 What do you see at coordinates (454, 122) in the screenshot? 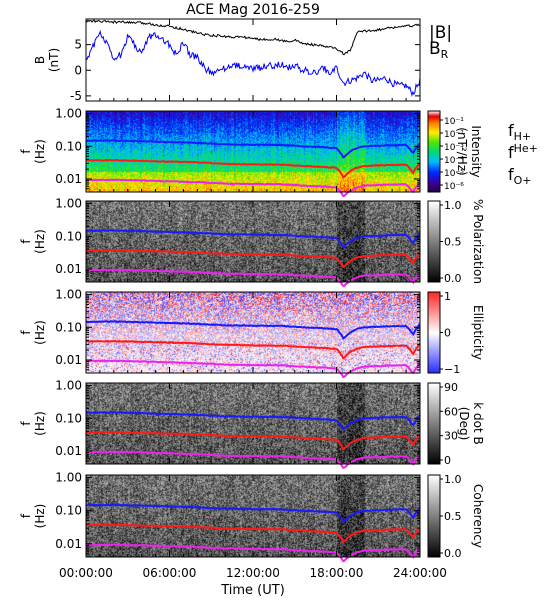
I see `colorbar-tick-label: 10⁻¹` at bounding box center [454, 122].